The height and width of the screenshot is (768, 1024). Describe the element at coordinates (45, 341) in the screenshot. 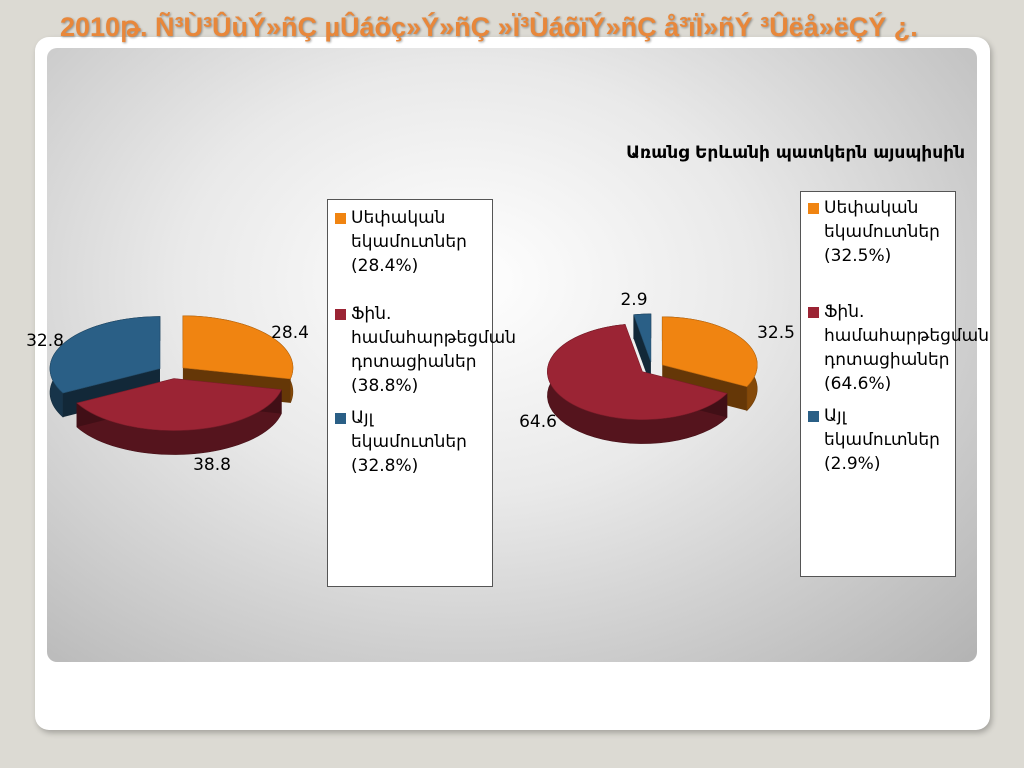

I see `data-label-other: 32.8` at that location.